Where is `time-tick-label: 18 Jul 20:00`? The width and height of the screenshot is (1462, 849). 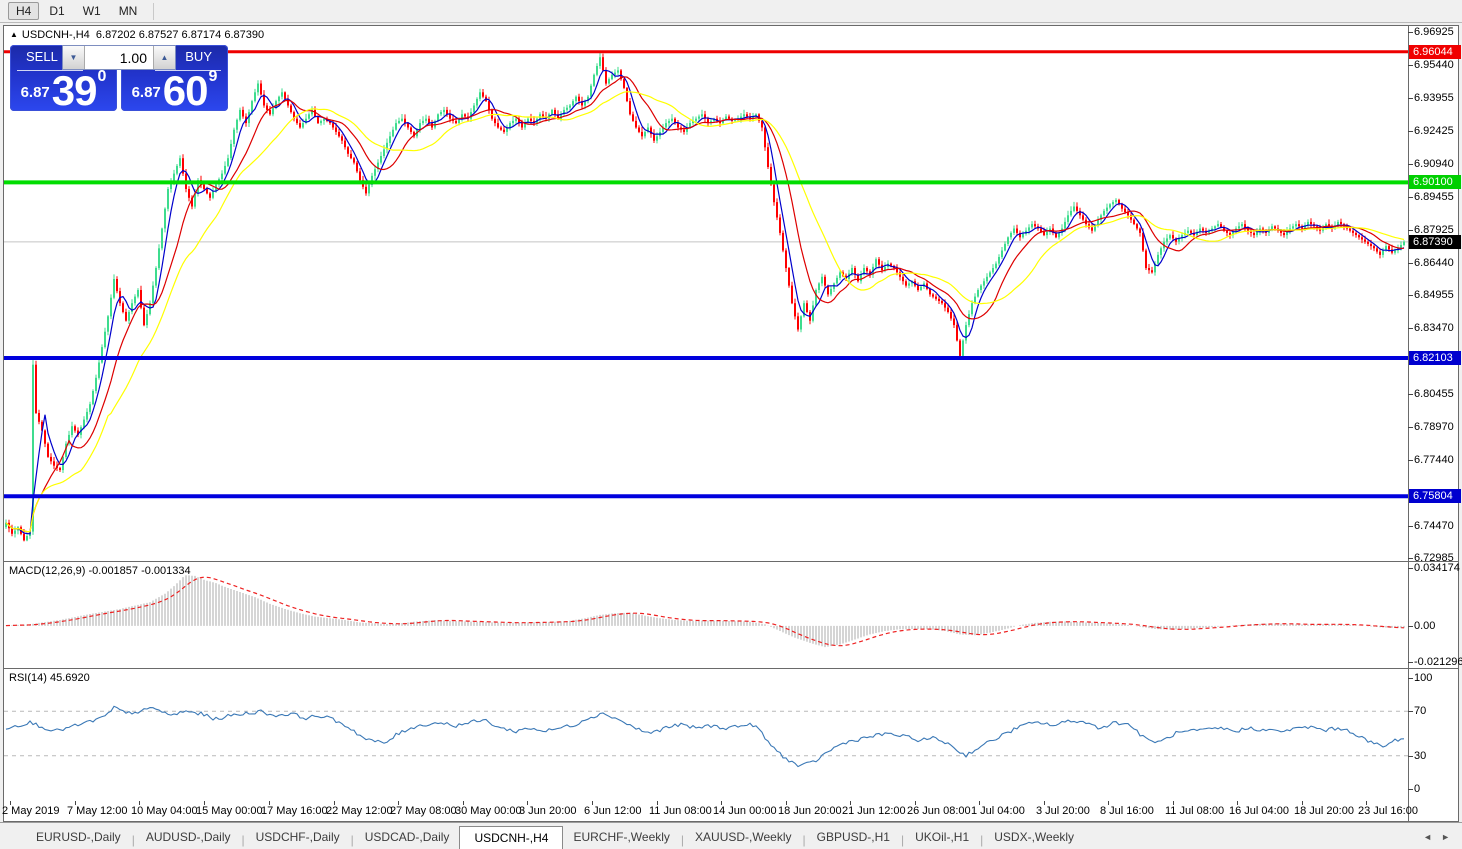
time-tick-label: 18 Jul 20:00 is located at coordinates (1324, 811).